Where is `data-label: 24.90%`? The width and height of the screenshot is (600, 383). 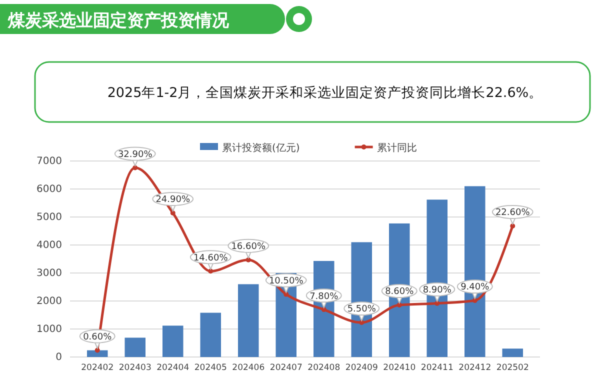 data-label: 24.90% is located at coordinates (173, 200).